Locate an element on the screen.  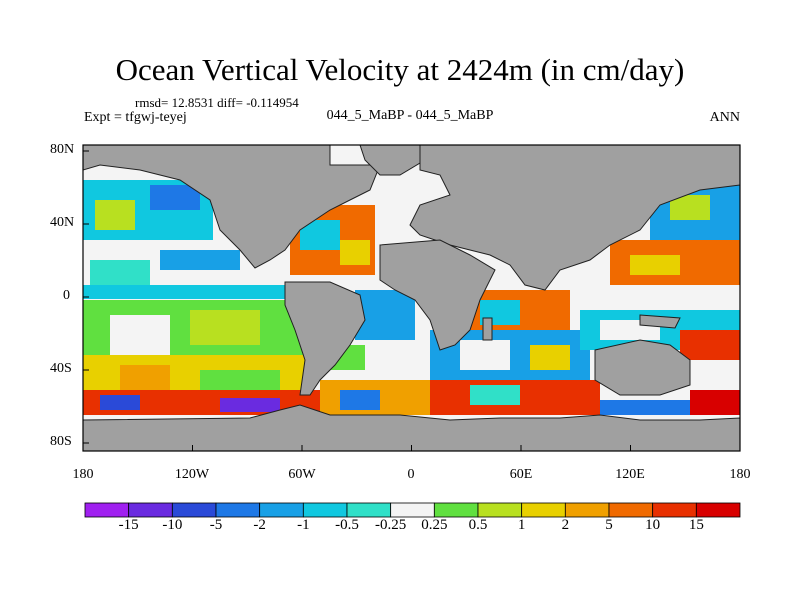
madagascar is located at coordinates (487, 329).